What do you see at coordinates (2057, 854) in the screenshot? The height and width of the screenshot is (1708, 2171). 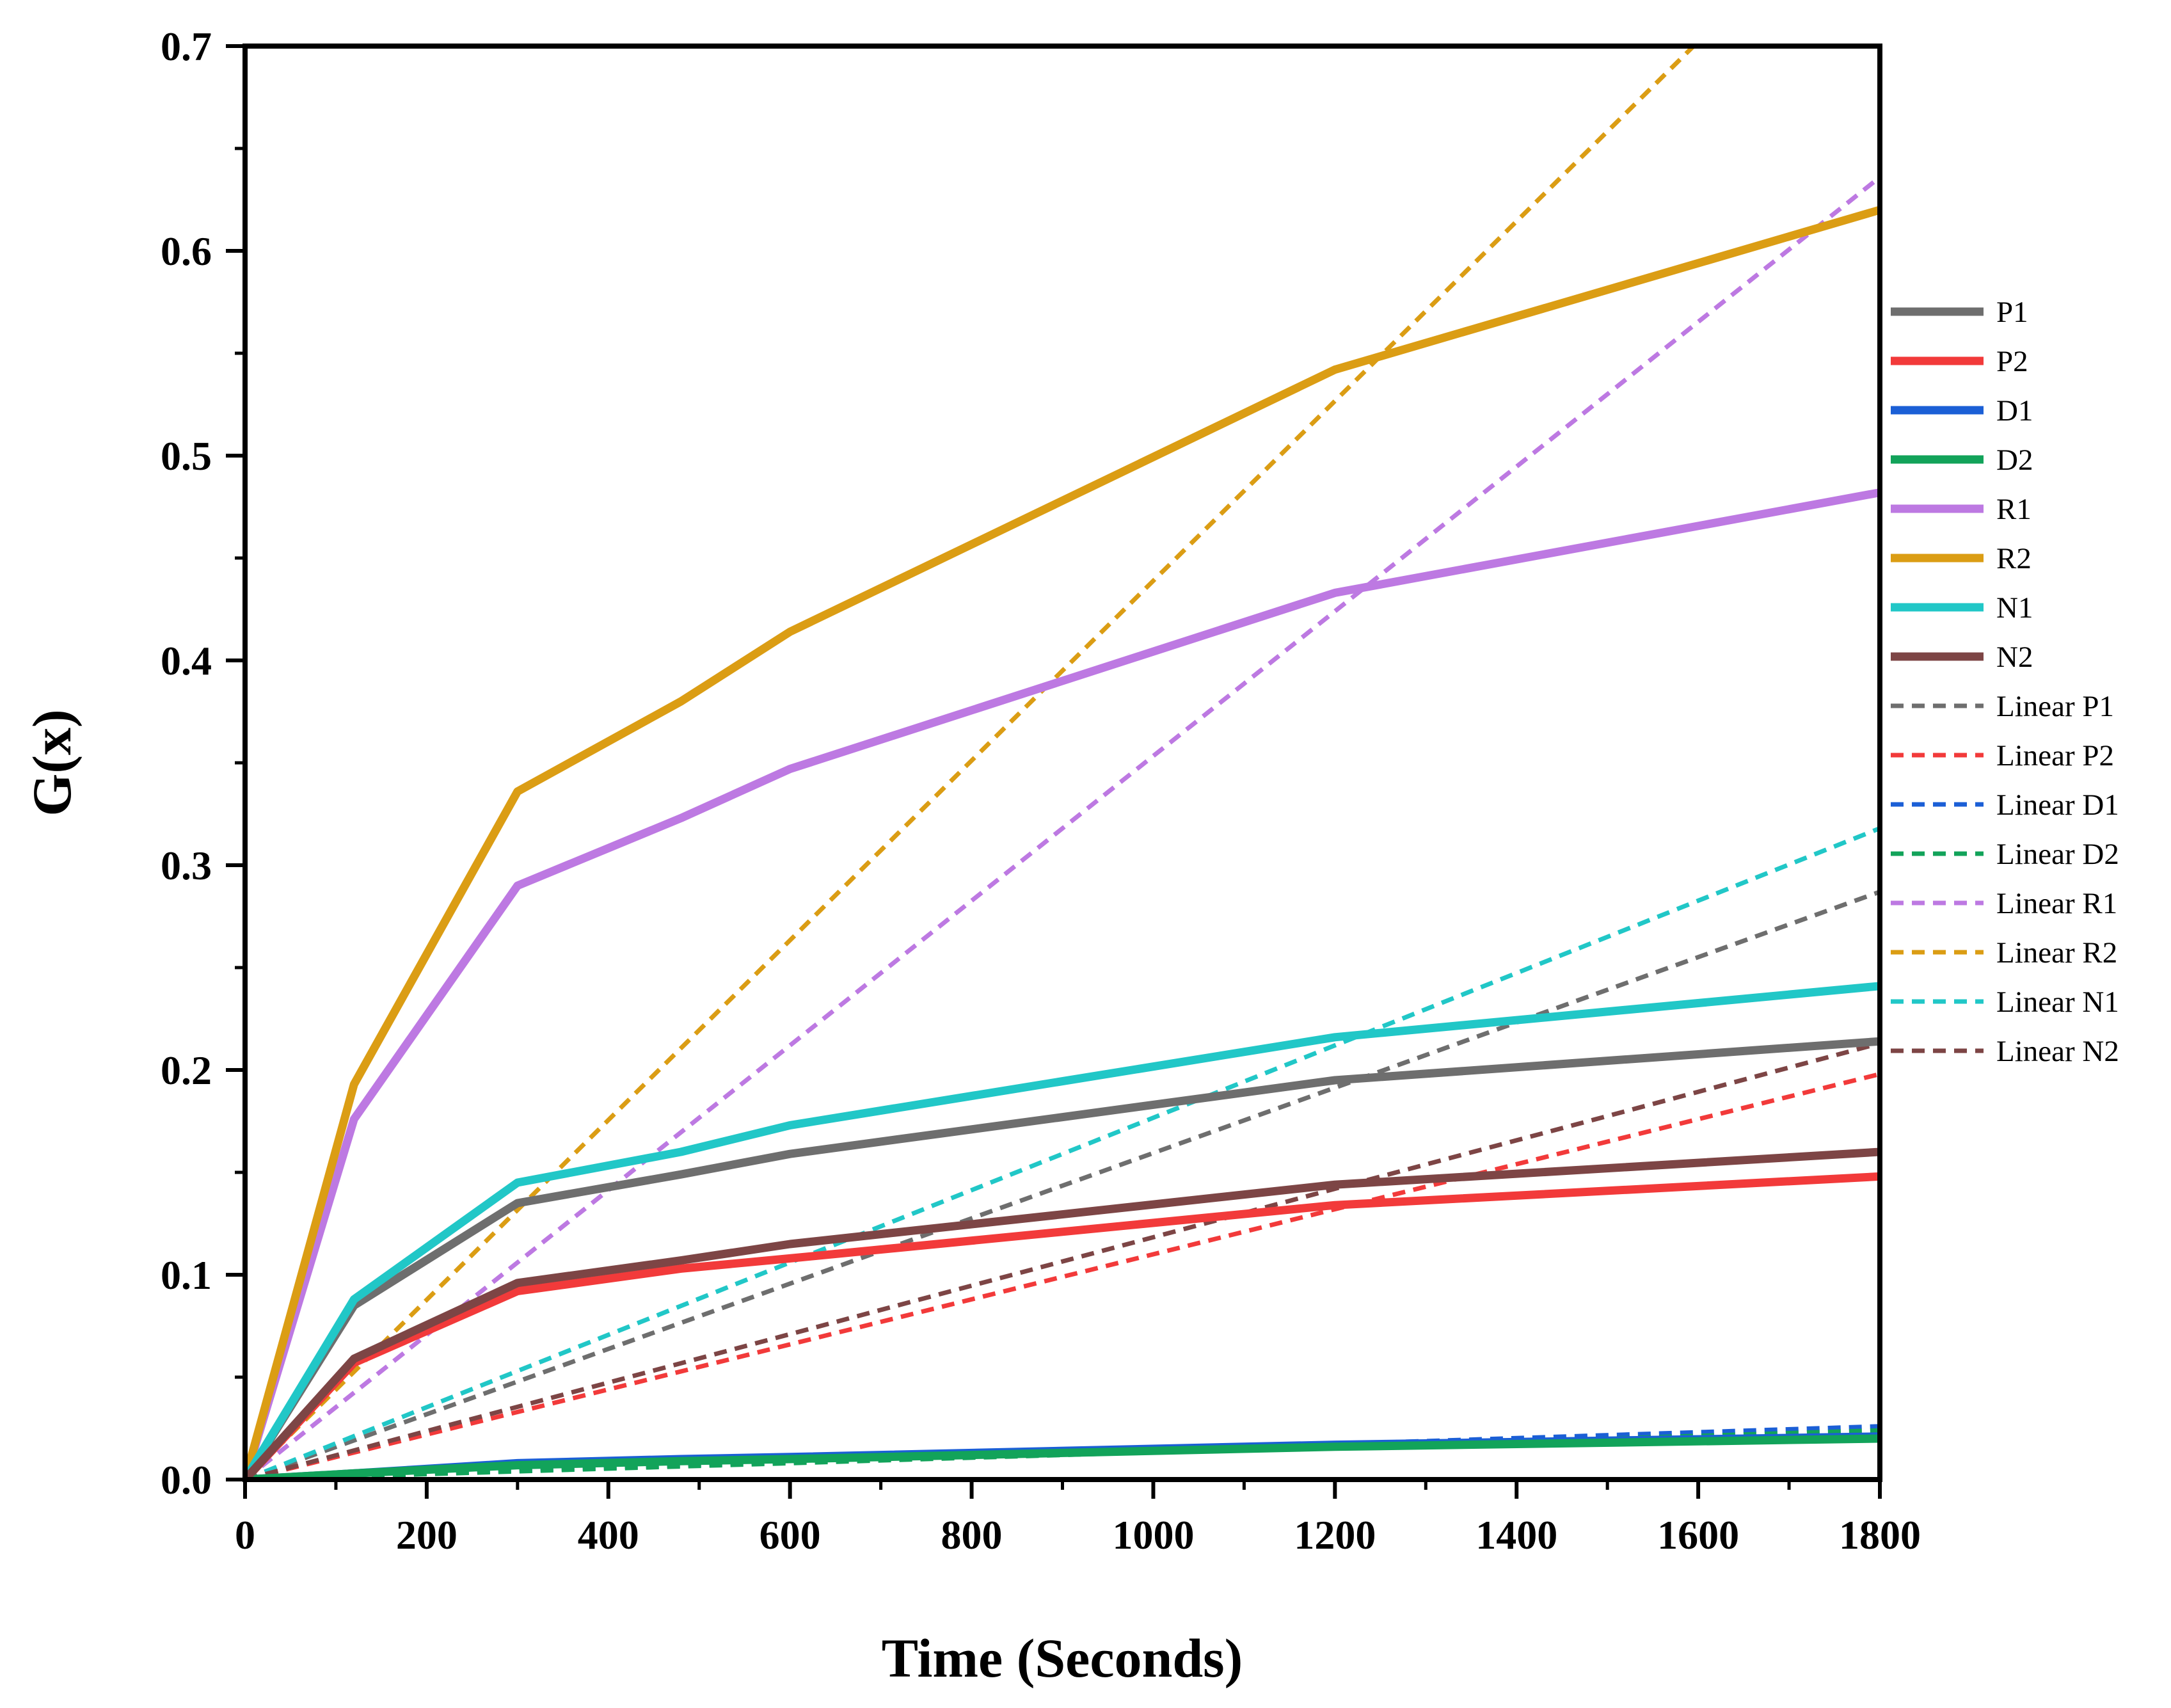 I see `legend-label-linear-d2: Linear D2` at bounding box center [2057, 854].